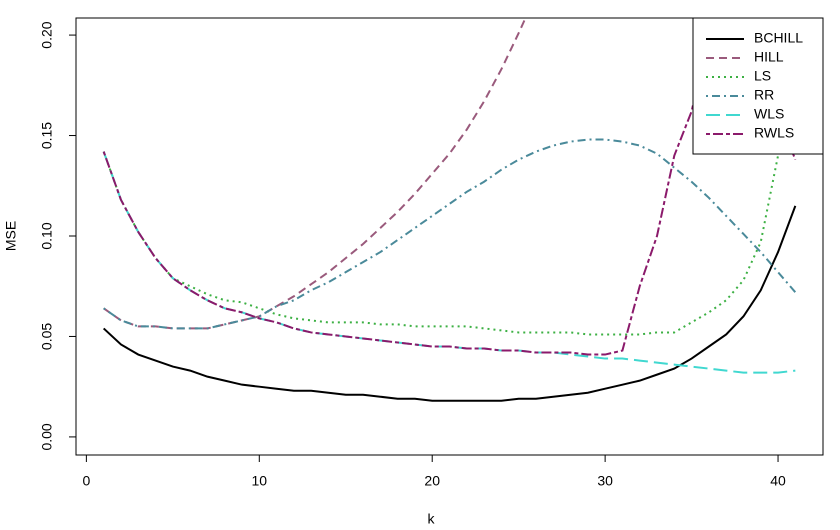 The width and height of the screenshot is (840, 530). Describe the element at coordinates (605, 481) in the screenshot. I see `x-tick-label: 30` at that location.